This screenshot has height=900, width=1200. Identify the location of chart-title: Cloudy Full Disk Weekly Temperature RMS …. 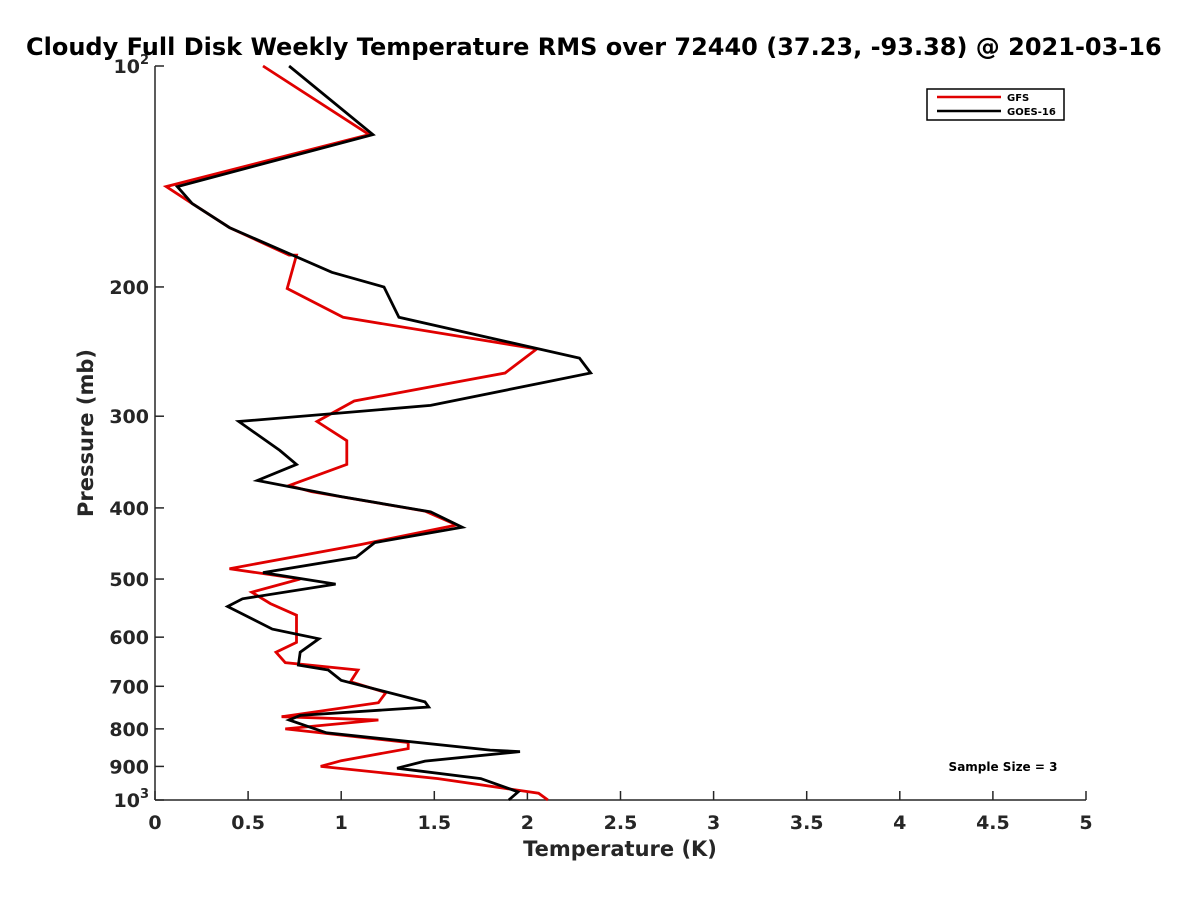
(594, 47).